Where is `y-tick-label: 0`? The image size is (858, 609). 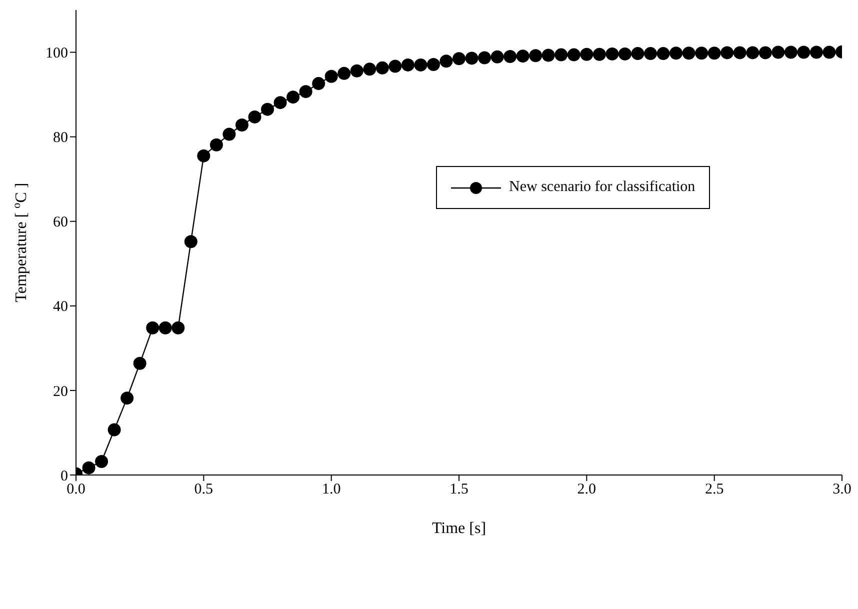
y-tick-label: 0 is located at coordinates (64, 476).